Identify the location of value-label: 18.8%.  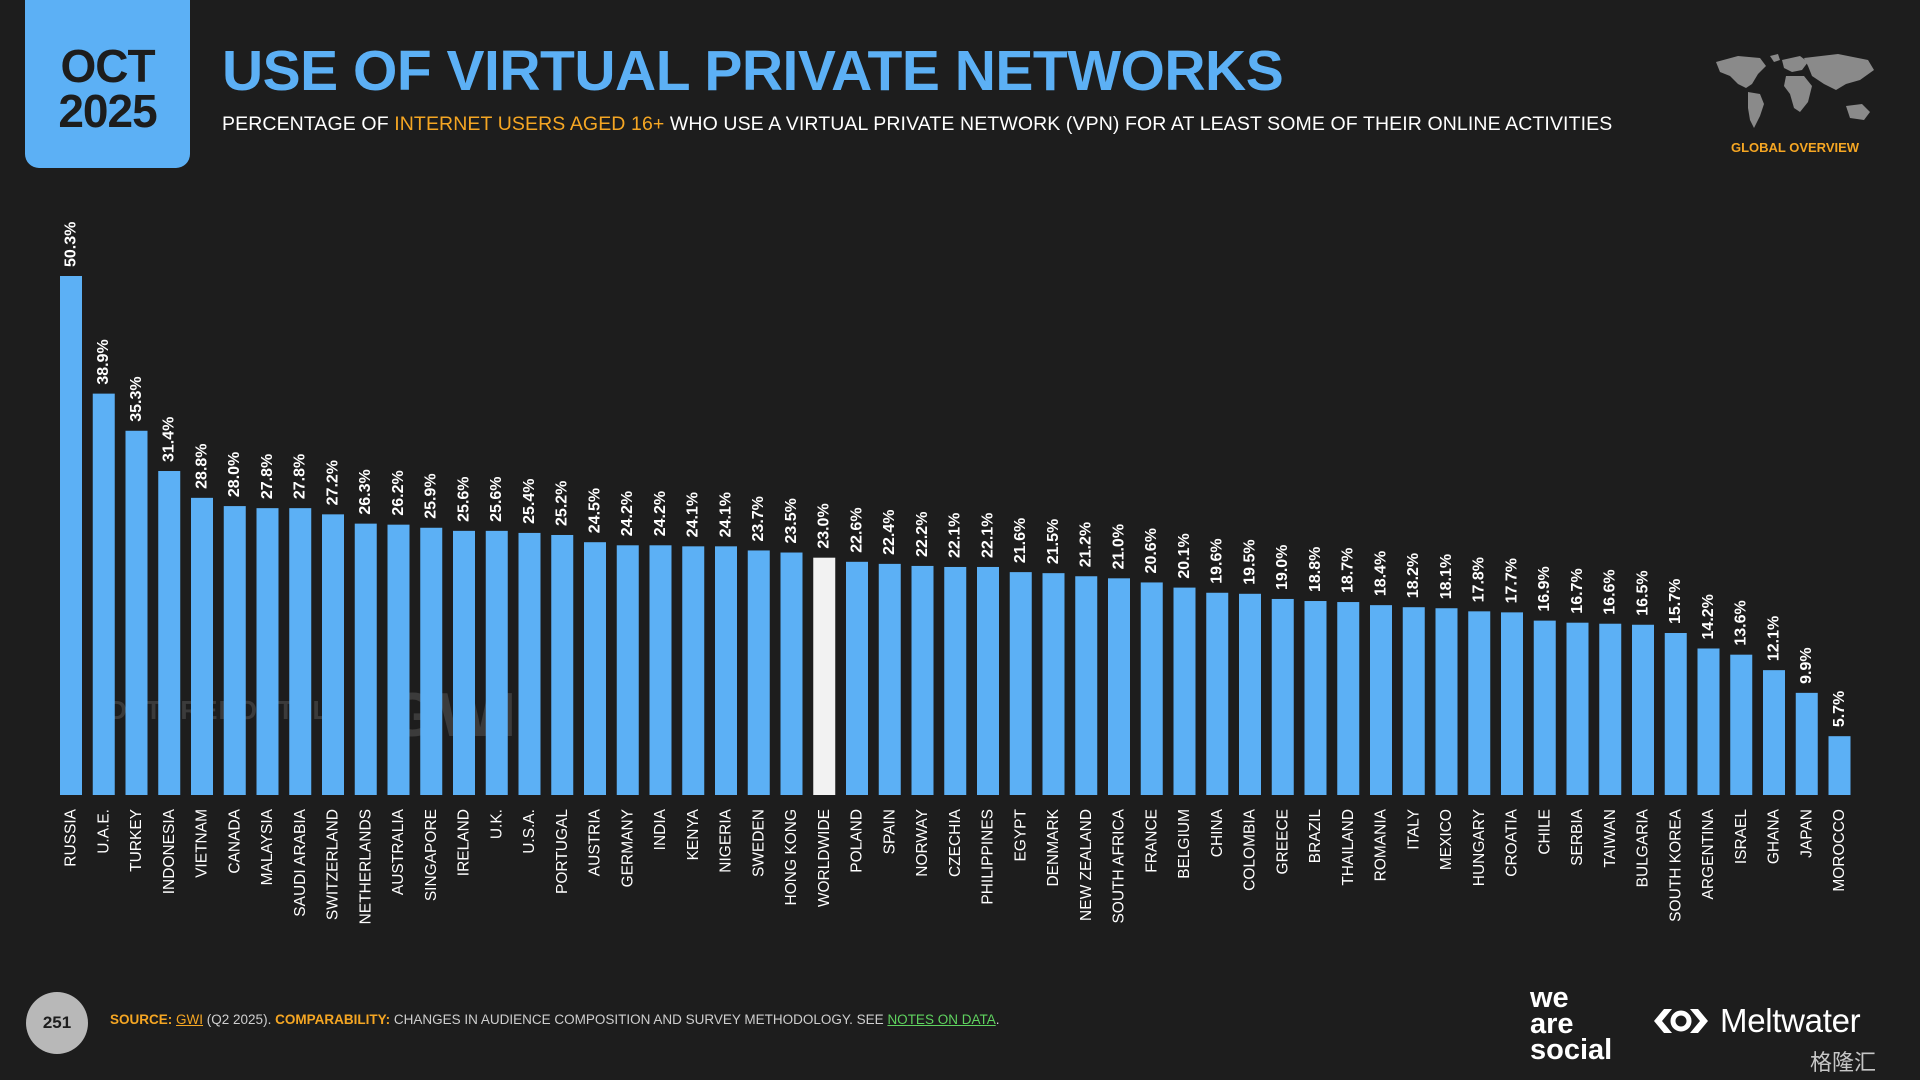
(1315, 569).